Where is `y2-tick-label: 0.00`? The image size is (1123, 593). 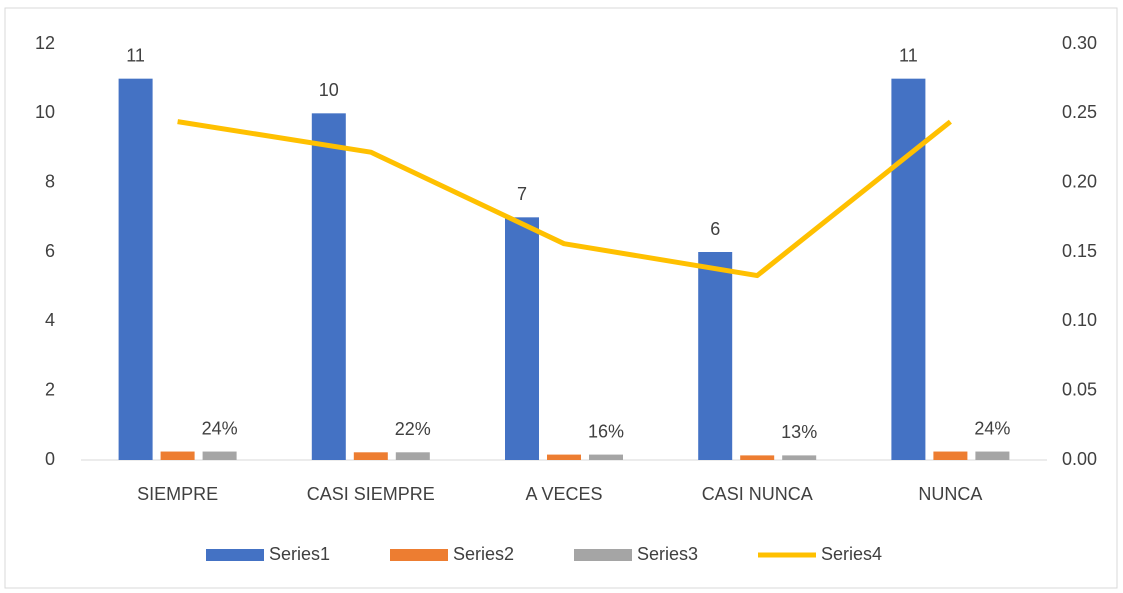 y2-tick-label: 0.00 is located at coordinates (1079, 459).